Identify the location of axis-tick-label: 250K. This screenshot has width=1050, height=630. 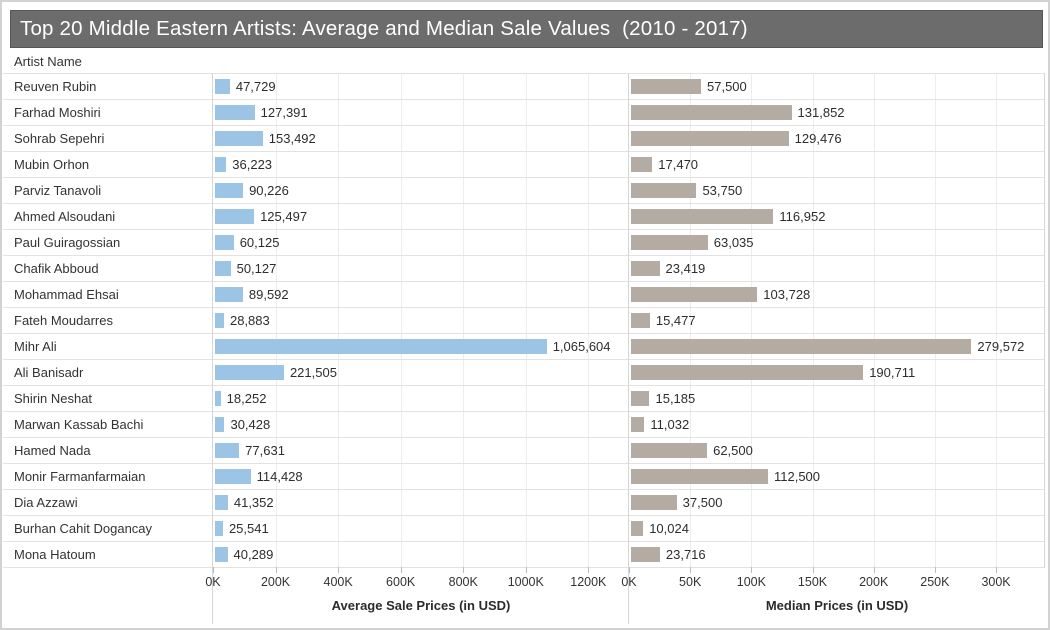
(935, 582).